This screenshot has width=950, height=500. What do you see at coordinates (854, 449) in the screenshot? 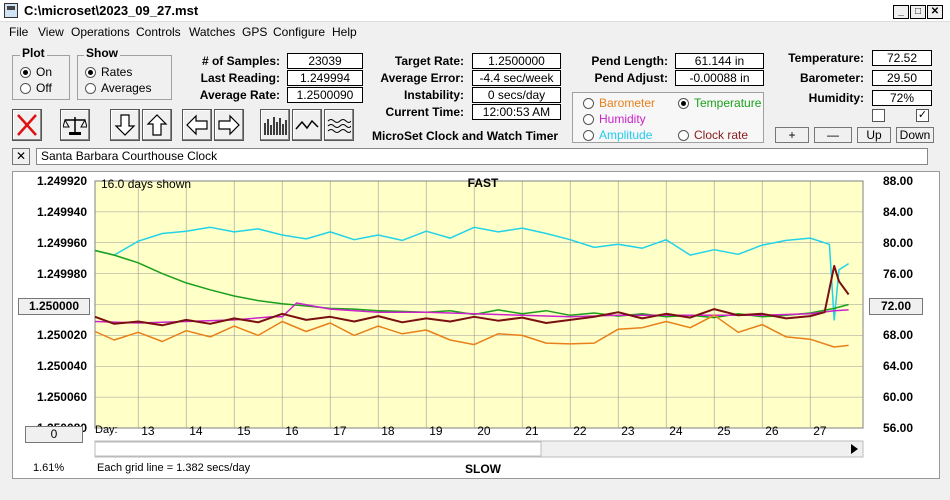
I see `scroll-right-icon` at bounding box center [854, 449].